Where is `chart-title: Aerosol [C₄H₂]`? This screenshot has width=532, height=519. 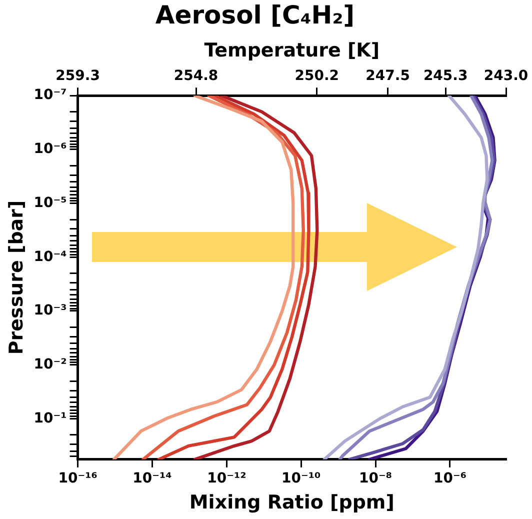
chart-title: Aerosol [C₄H₂] is located at coordinates (255, 15).